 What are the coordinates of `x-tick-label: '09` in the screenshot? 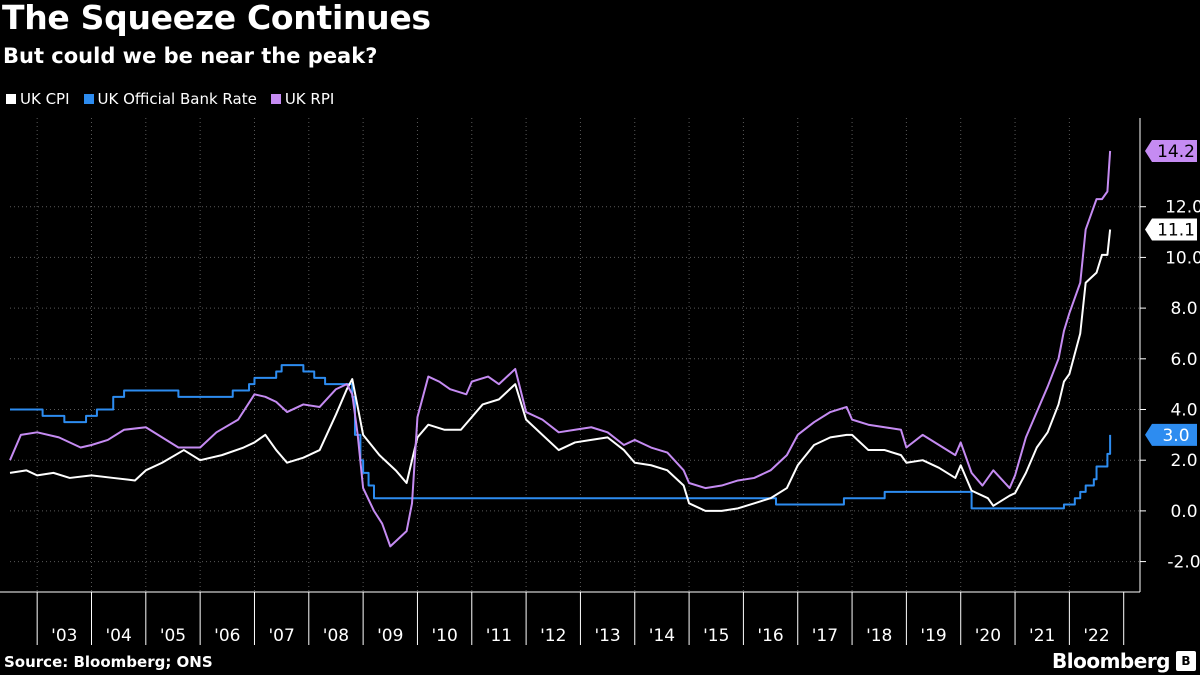 It's located at (390, 636).